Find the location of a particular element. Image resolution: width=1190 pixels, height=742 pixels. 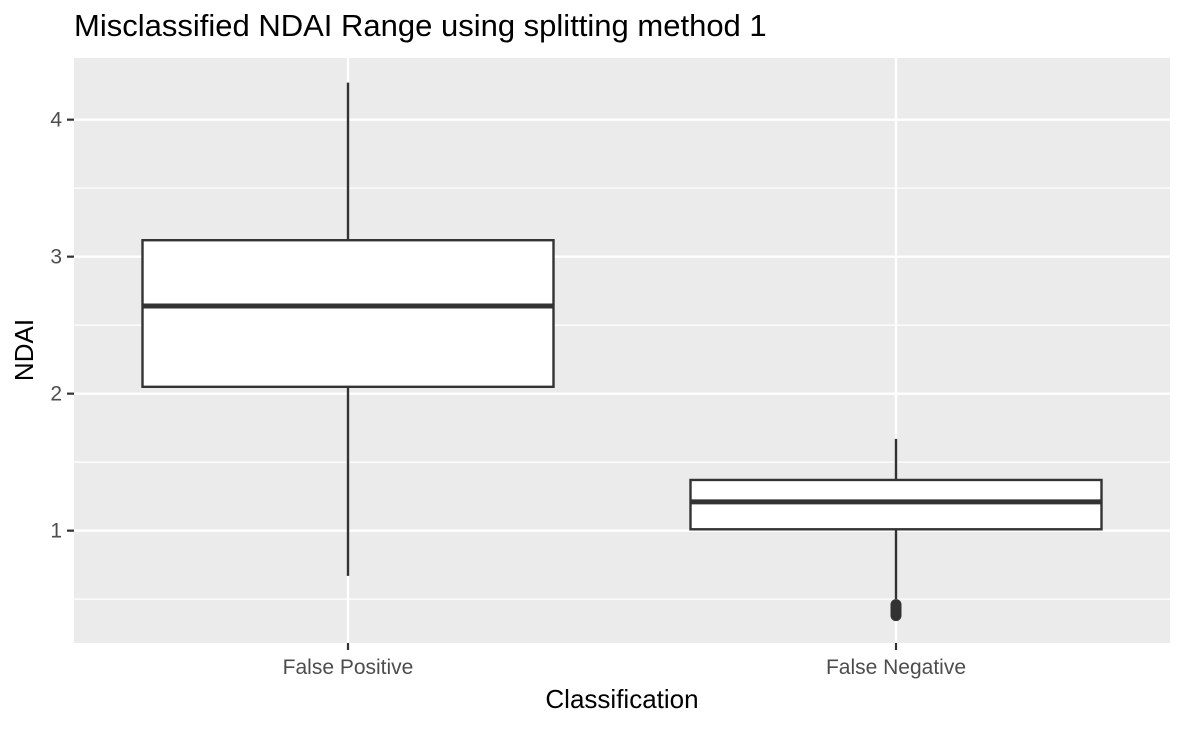

y-tick-label: 2 is located at coordinates (56, 394).